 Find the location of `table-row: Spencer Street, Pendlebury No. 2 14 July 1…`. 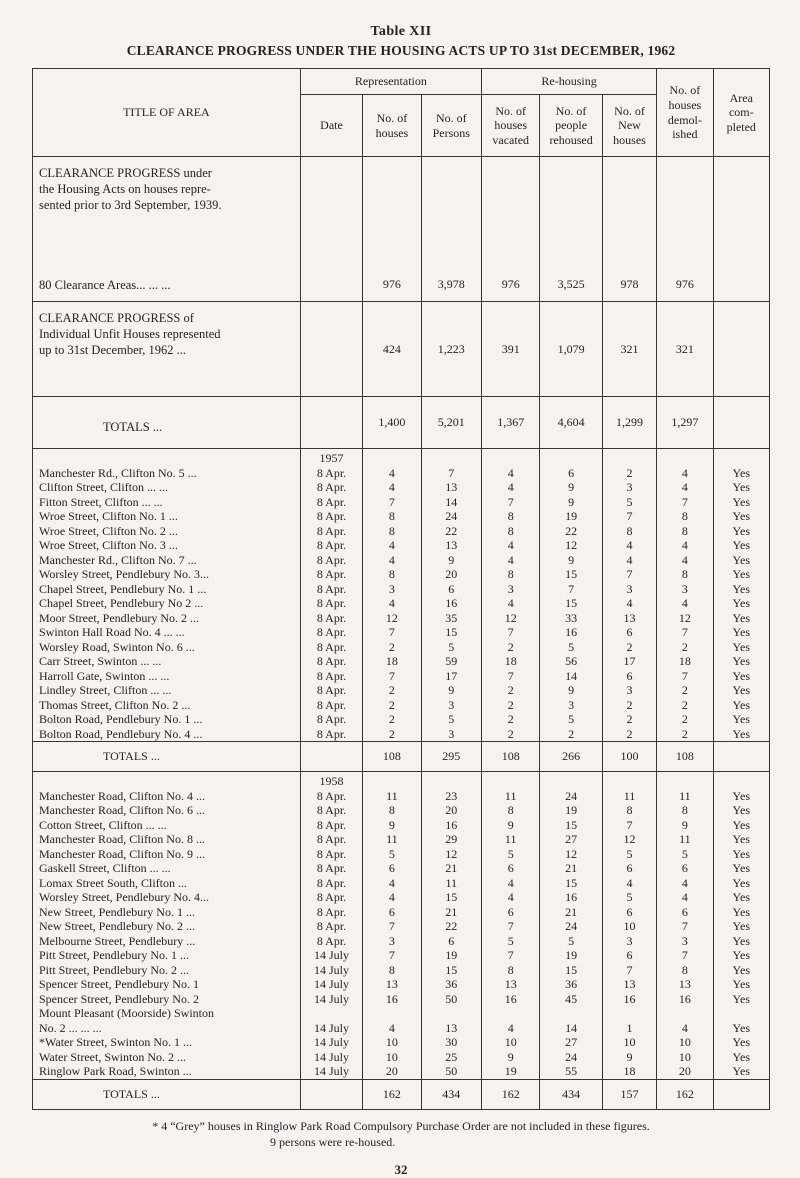

table-row: Spencer Street, Pendlebury No. 2 14 July 1… is located at coordinates (401, 998).